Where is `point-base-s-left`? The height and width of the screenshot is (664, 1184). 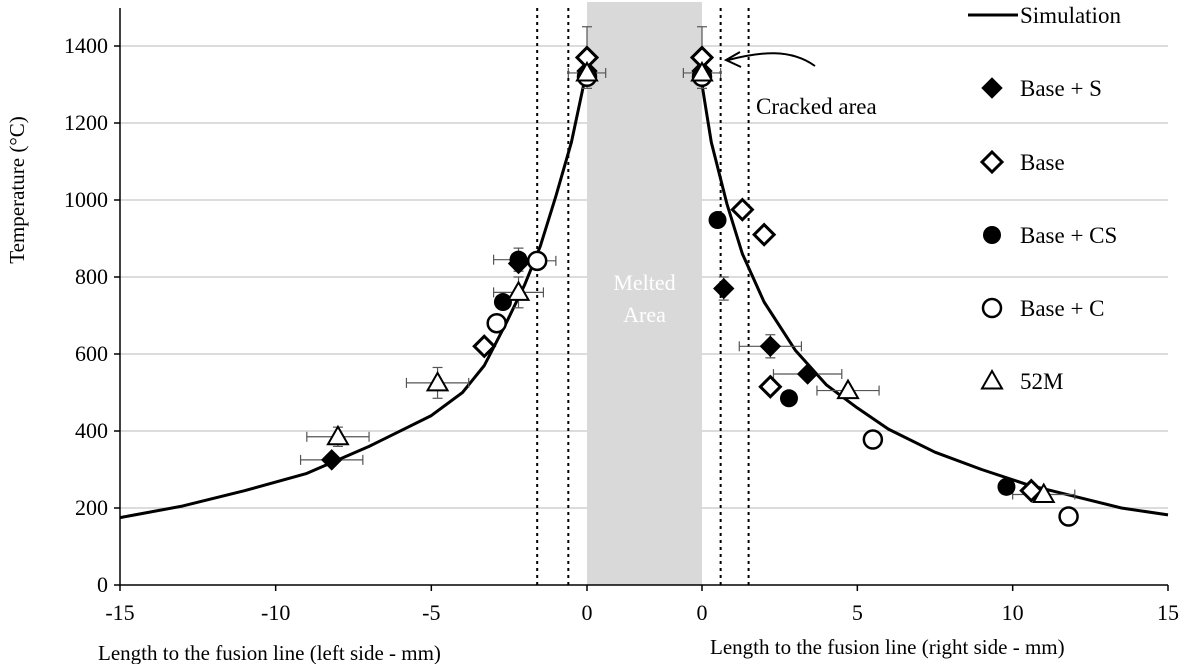 point-base-s-left is located at coordinates (331, 460).